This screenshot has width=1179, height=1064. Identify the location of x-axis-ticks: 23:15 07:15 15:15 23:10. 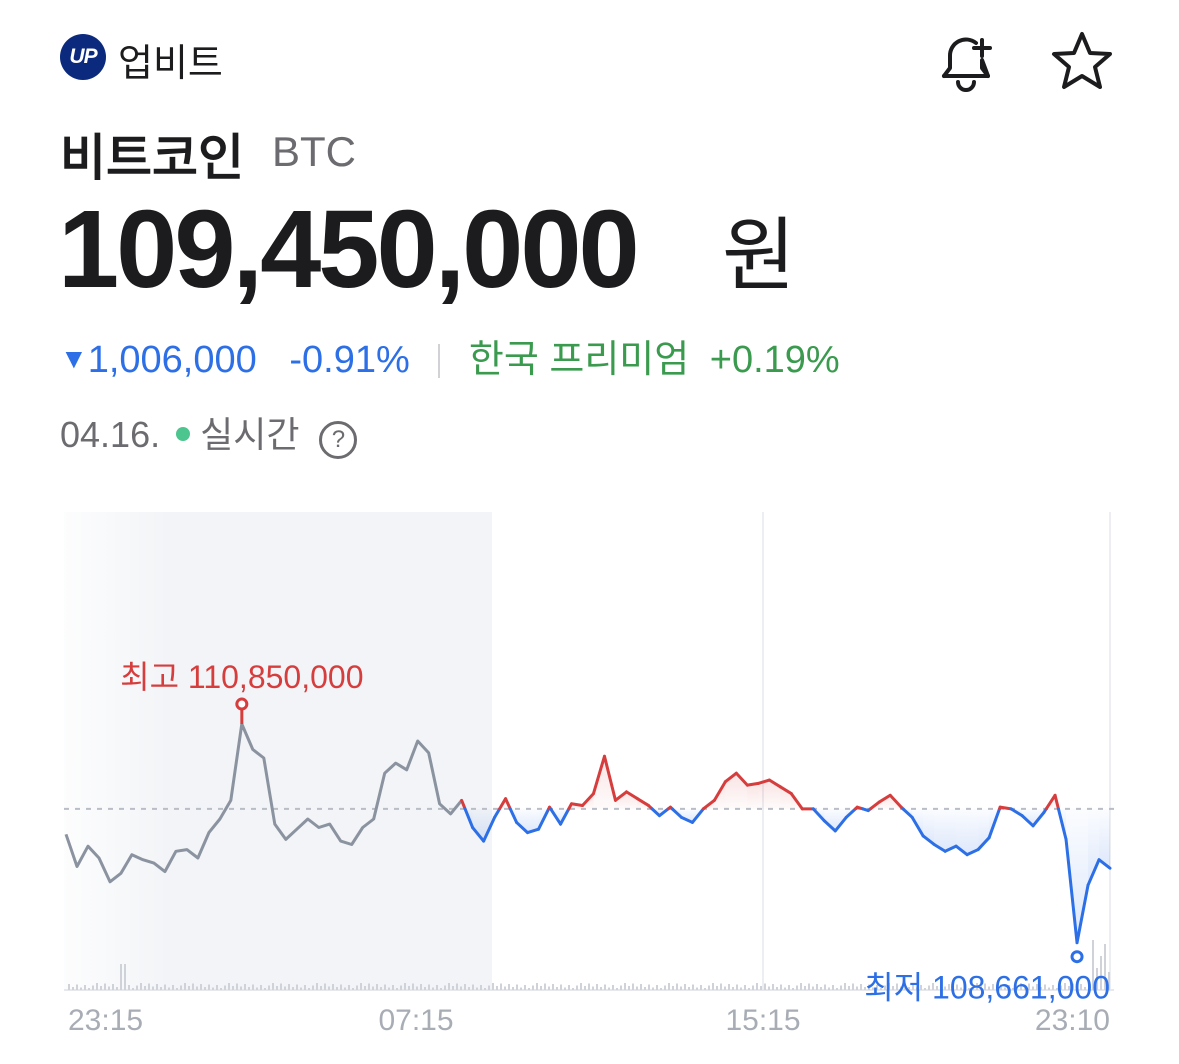
(589, 1020).